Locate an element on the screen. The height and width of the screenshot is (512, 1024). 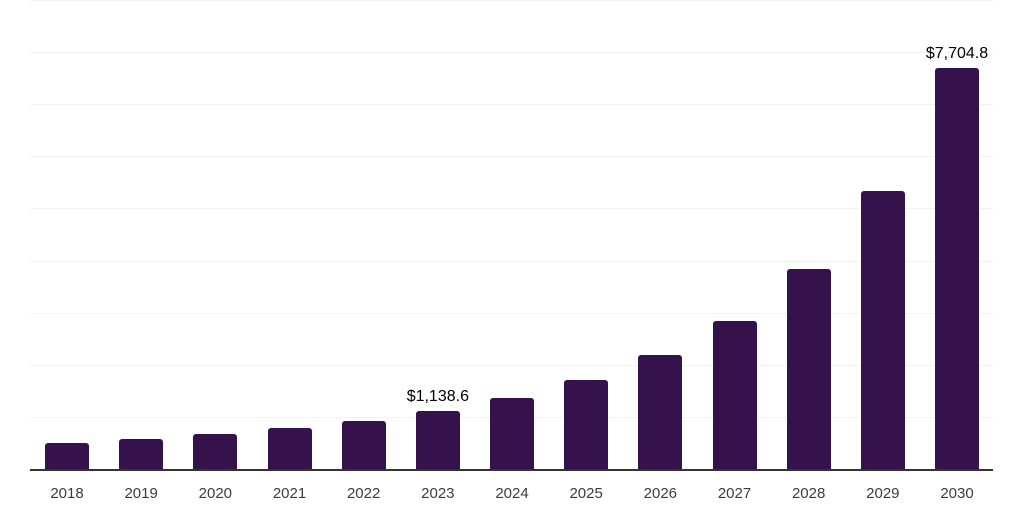
bar-value-label-2030: $7,704.8 is located at coordinates (957, 53).